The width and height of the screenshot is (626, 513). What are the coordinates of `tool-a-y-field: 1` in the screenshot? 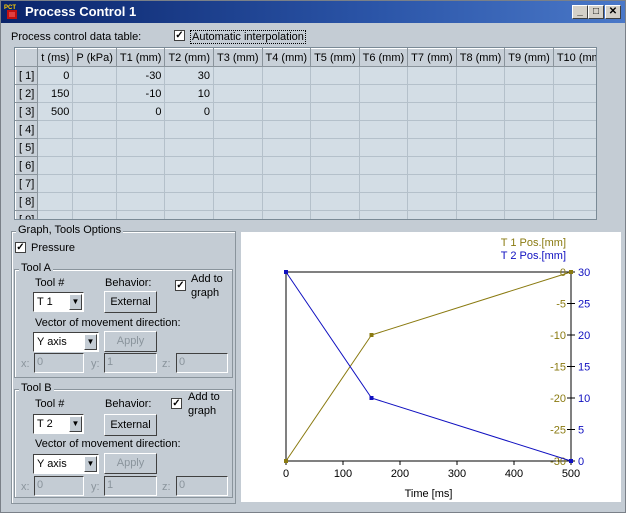 It's located at (130, 363).